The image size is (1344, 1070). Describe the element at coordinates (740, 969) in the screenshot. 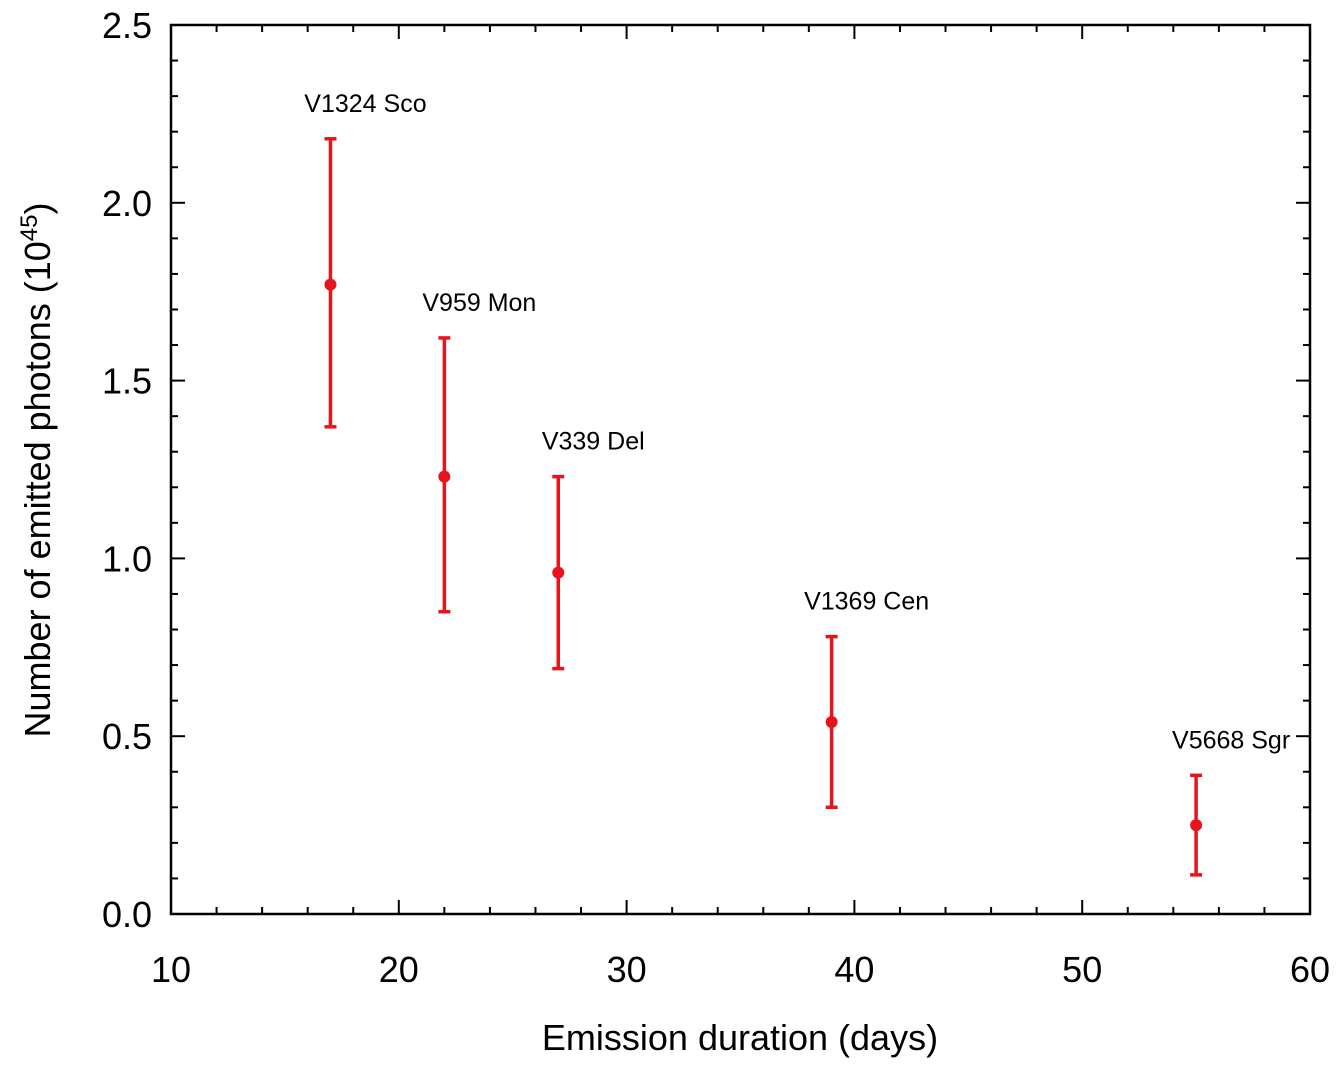

I see `x-tick-labels: 10 20 30 40 50 60` at that location.